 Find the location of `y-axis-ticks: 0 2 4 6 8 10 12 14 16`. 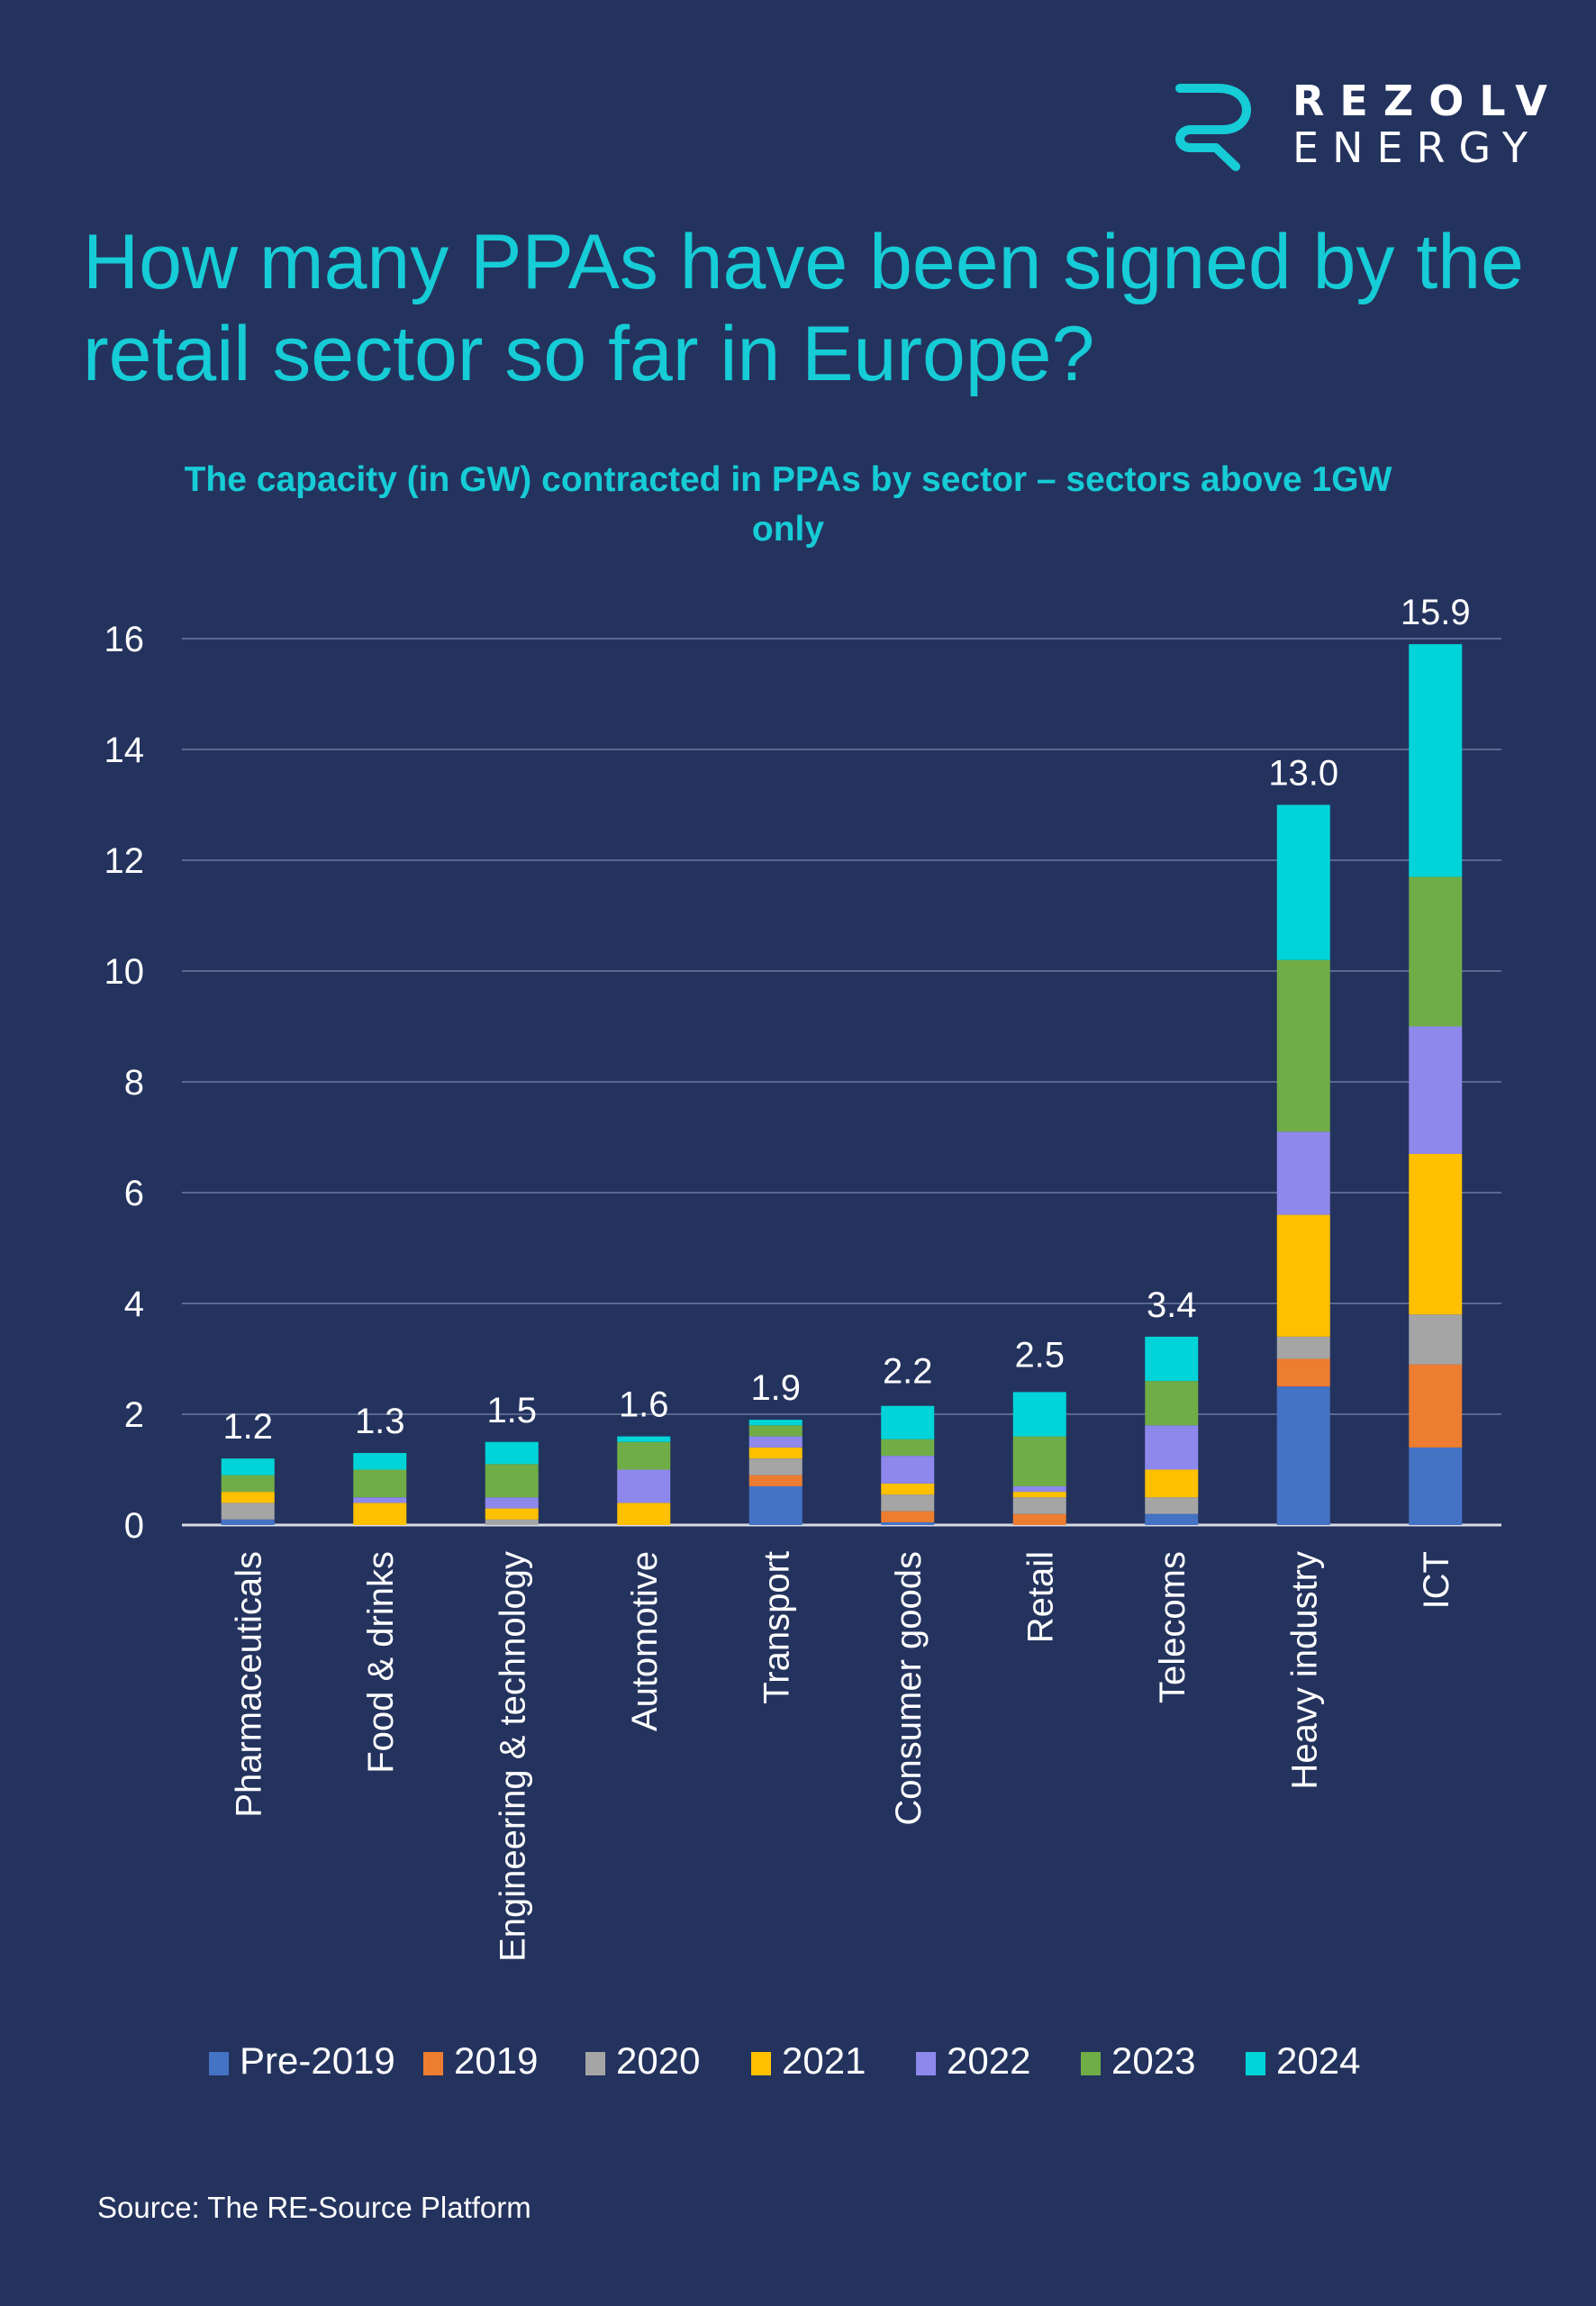

y-axis-ticks: 0 2 4 6 8 10 12 14 16 is located at coordinates (124, 1083).